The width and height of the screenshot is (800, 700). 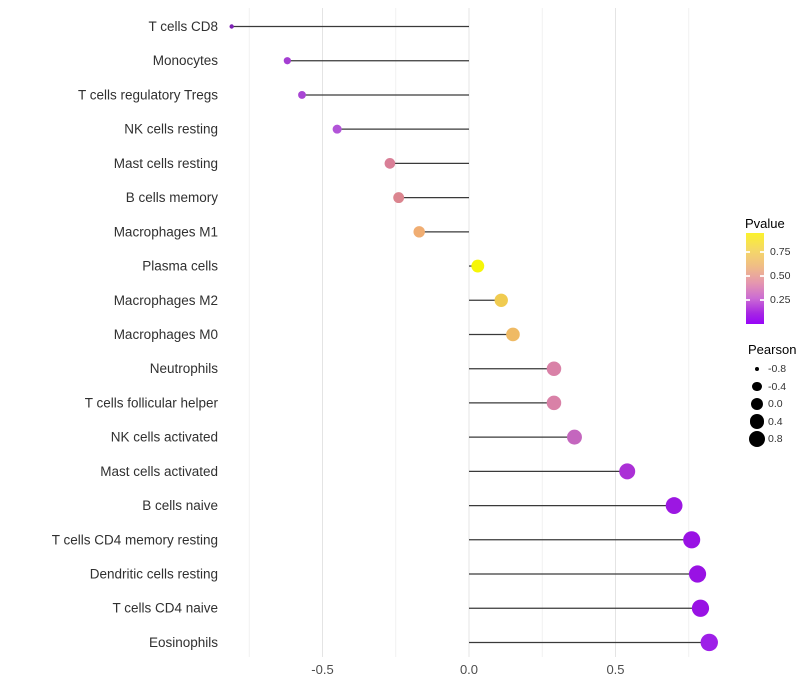 I want to click on category-label: Macrophages M1, so click(x=166, y=231).